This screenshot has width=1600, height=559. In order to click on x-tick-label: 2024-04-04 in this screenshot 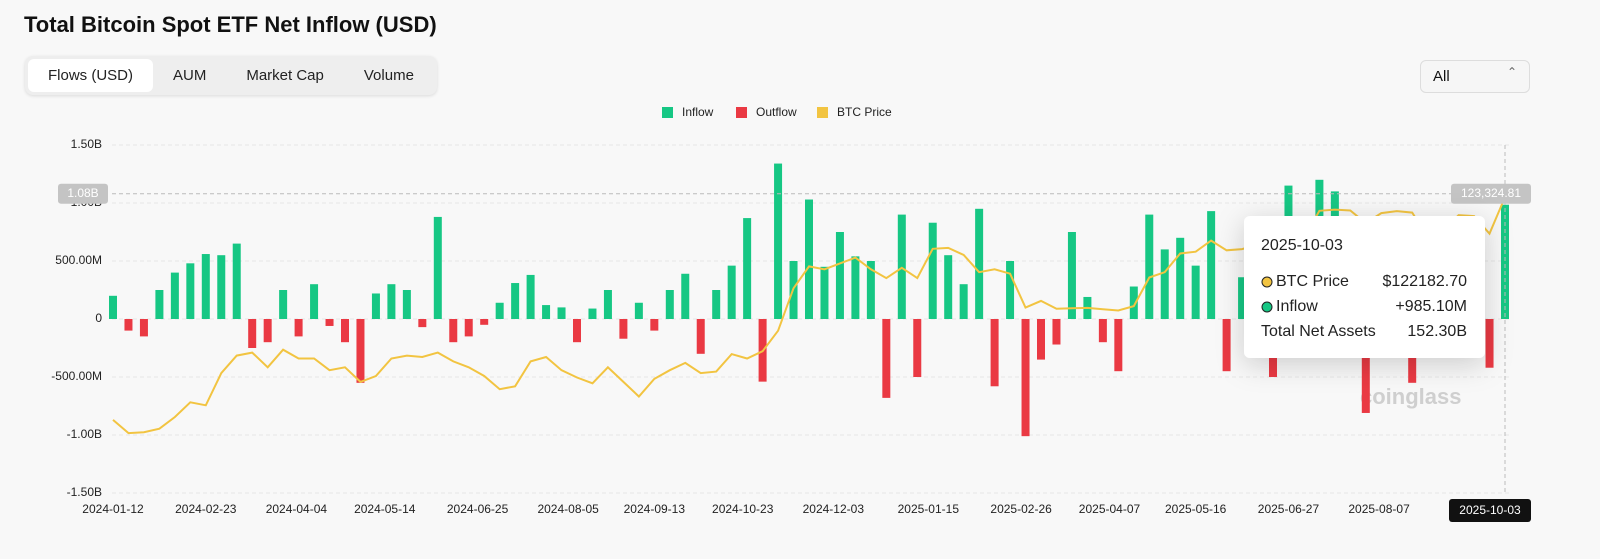, I will do `click(297, 509)`.